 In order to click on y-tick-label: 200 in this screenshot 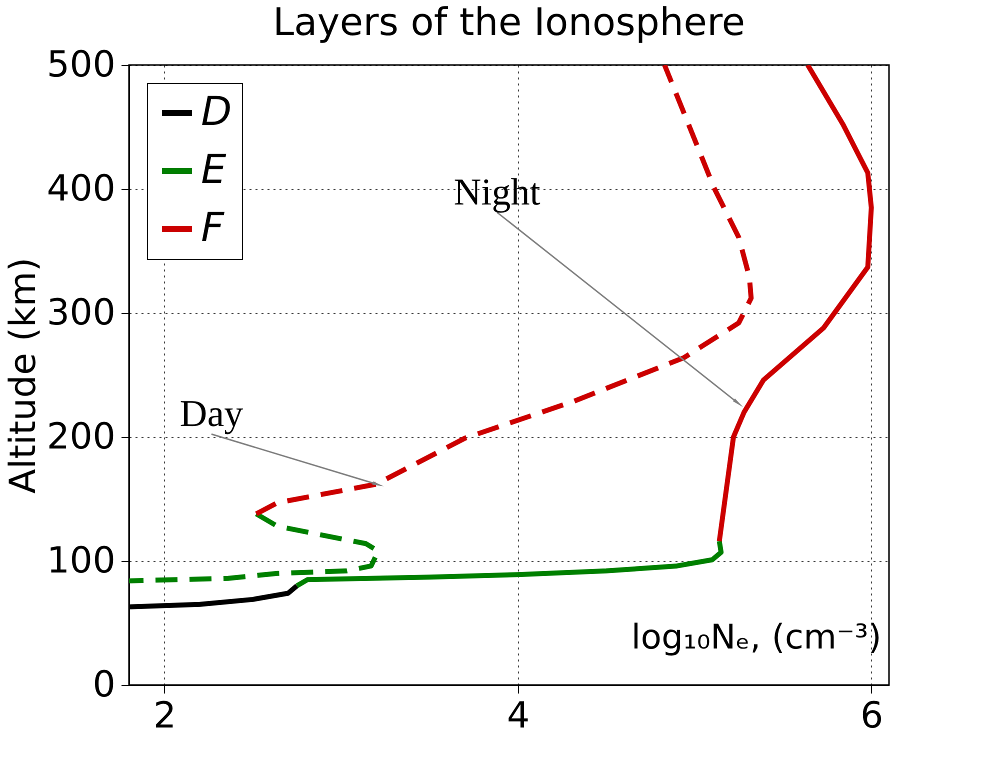, I will do `click(81, 437)`.